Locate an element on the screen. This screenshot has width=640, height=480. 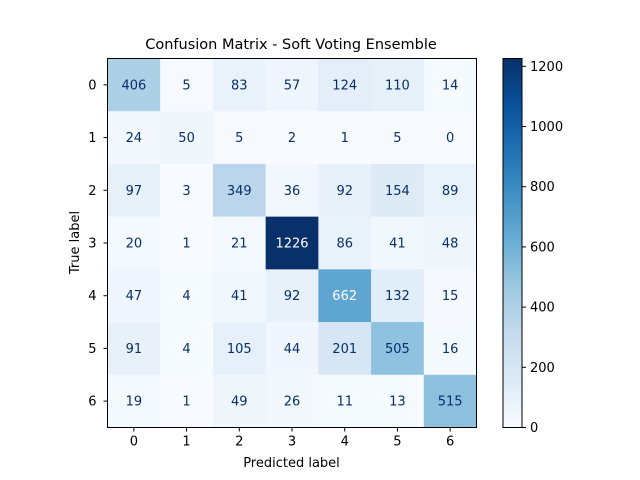
cell-value-label: 44 is located at coordinates (292, 349).